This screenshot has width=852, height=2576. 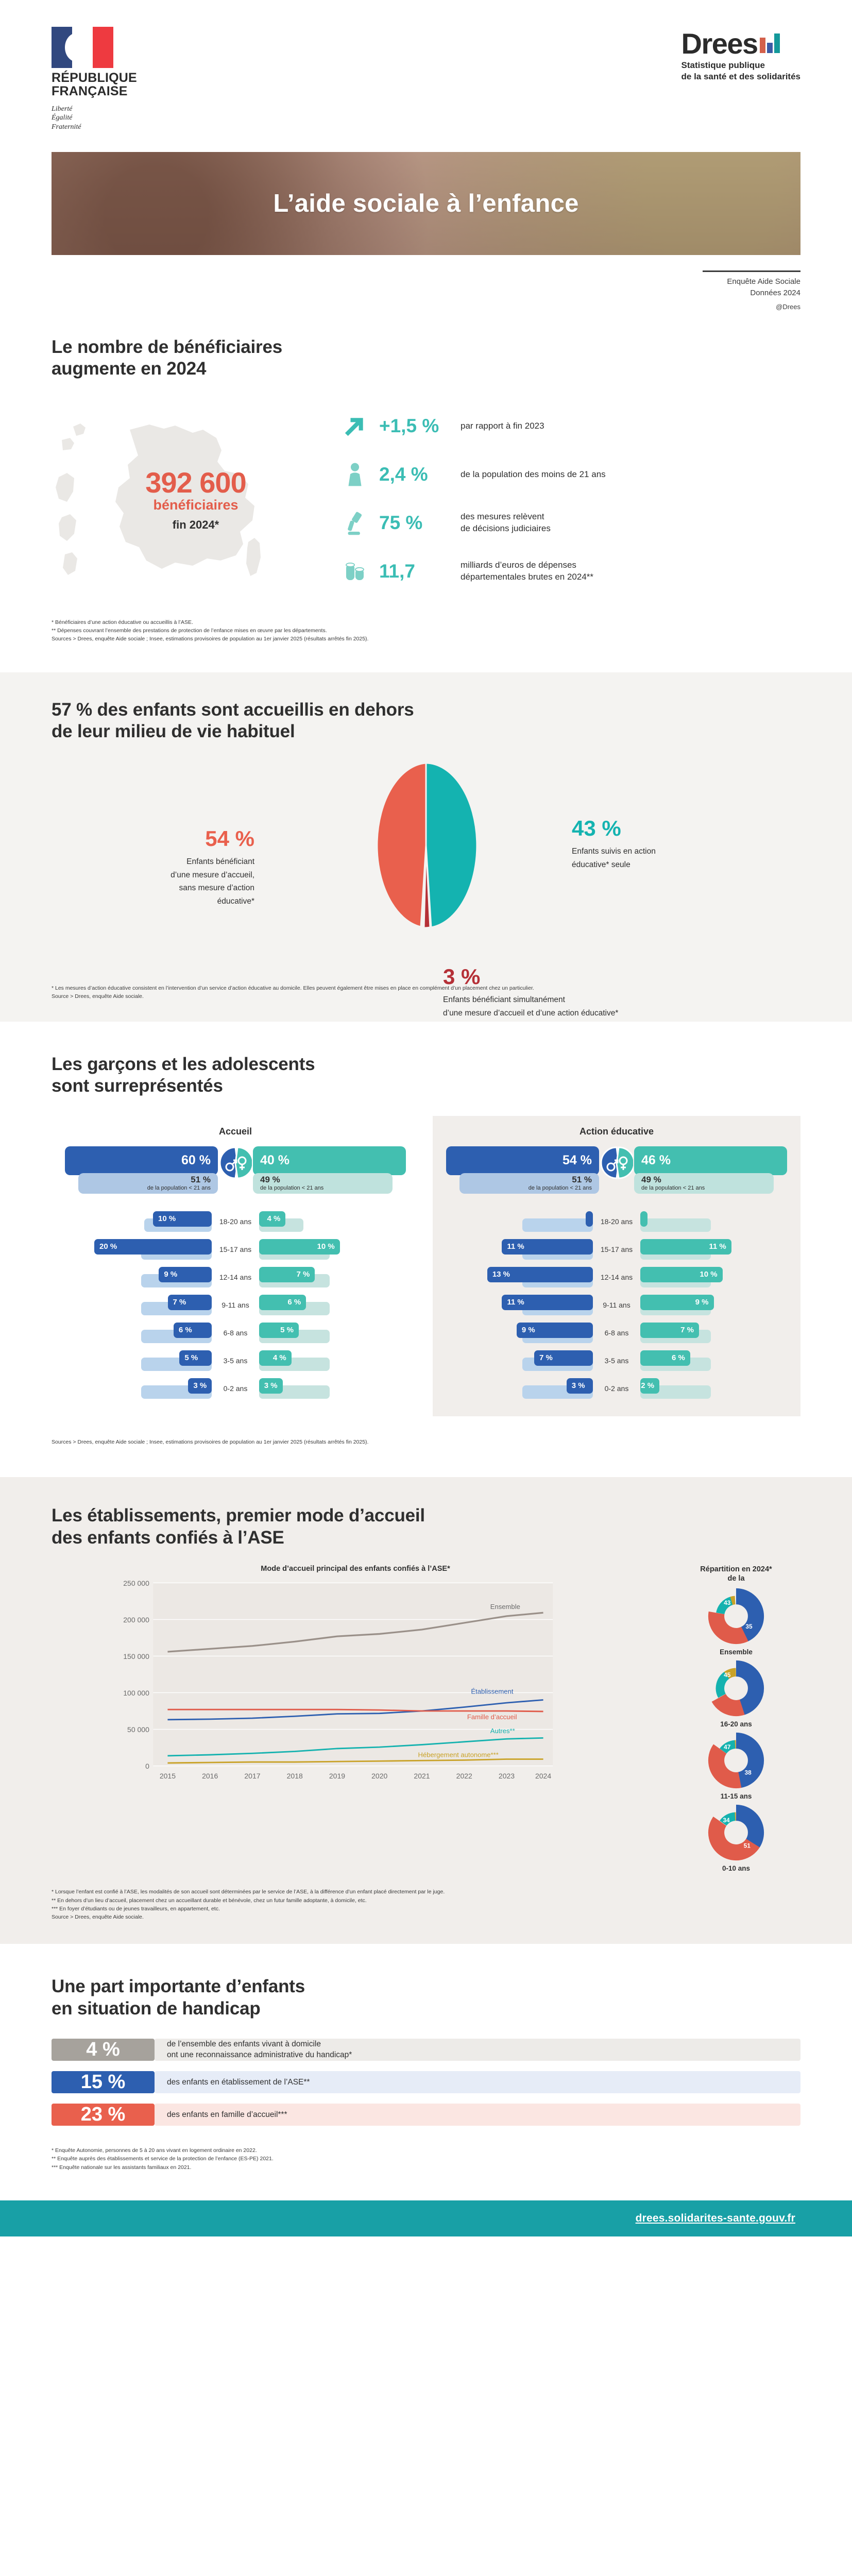 I want to click on republic-title: RÉPUBLIQUE FRANÇAISE, so click(x=94, y=85).